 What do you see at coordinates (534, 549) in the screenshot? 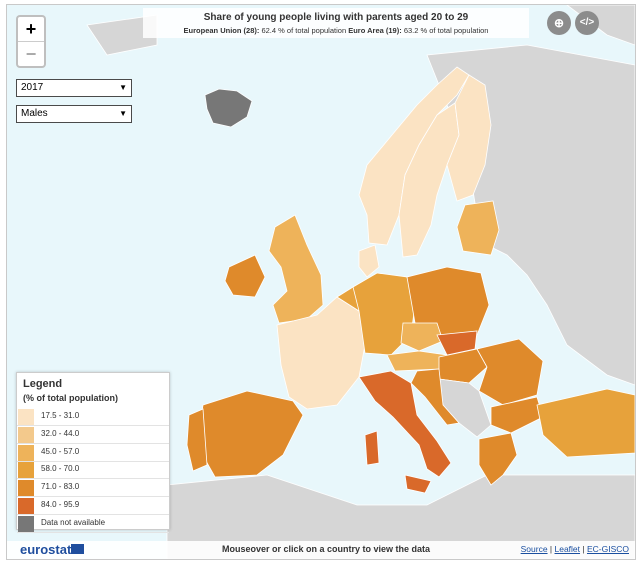
I see `source-link: Source` at bounding box center [534, 549].